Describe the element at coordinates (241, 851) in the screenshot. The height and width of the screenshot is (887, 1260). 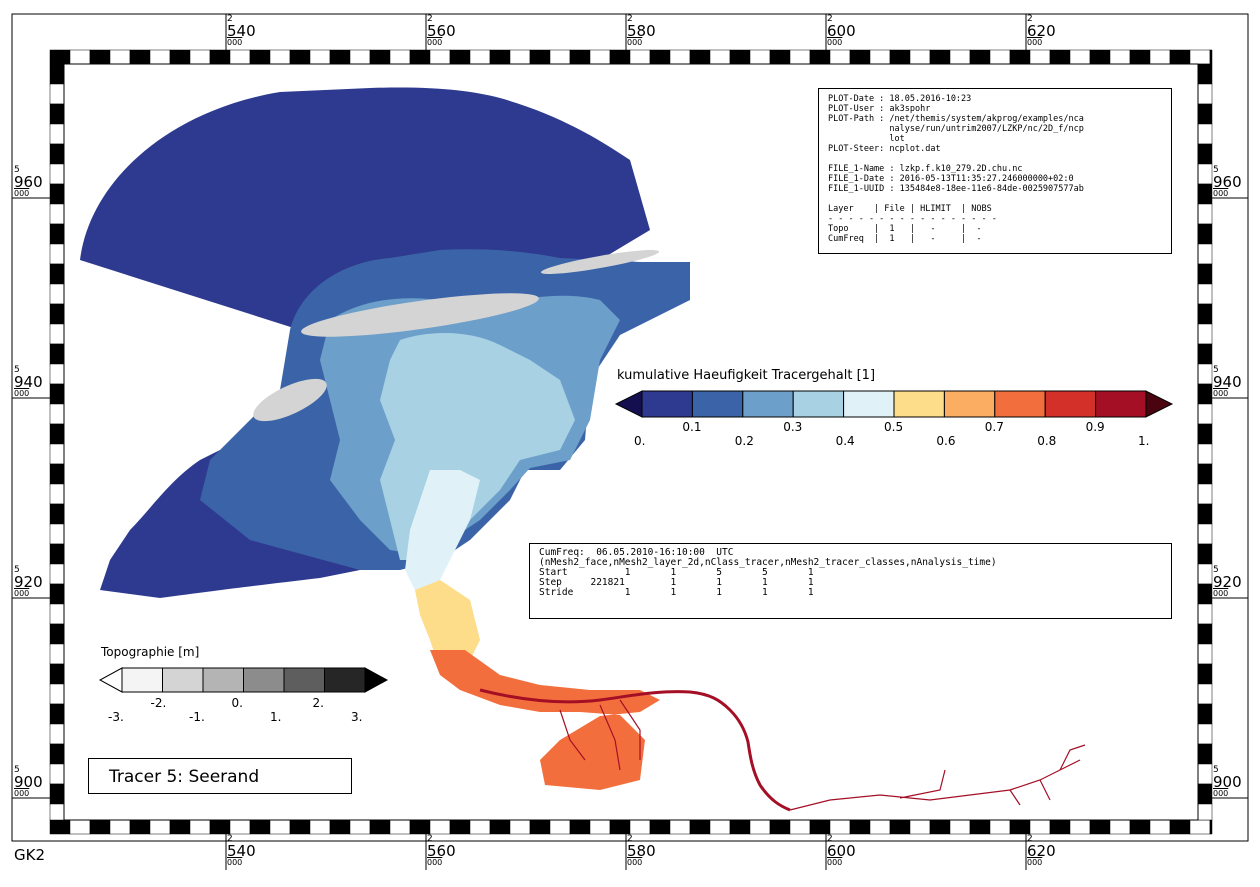
I see `coordinate-value: 540` at that location.